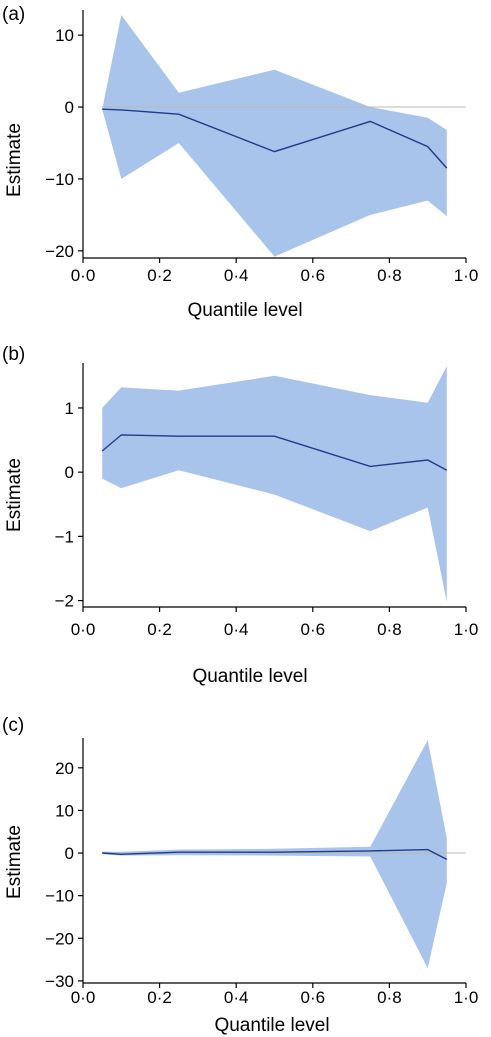  I want to click on panel-a-y-tick-label: 0, so click(69, 107).